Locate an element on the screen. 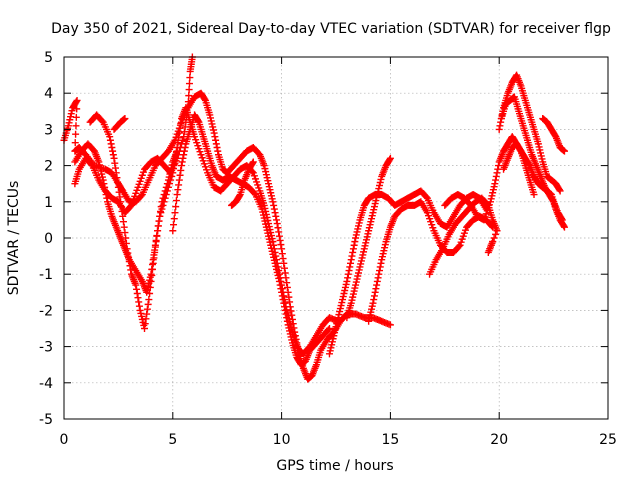 Image resolution: width=640 pixels, height=480 pixels. x-tick-label: 5 is located at coordinates (172, 440).